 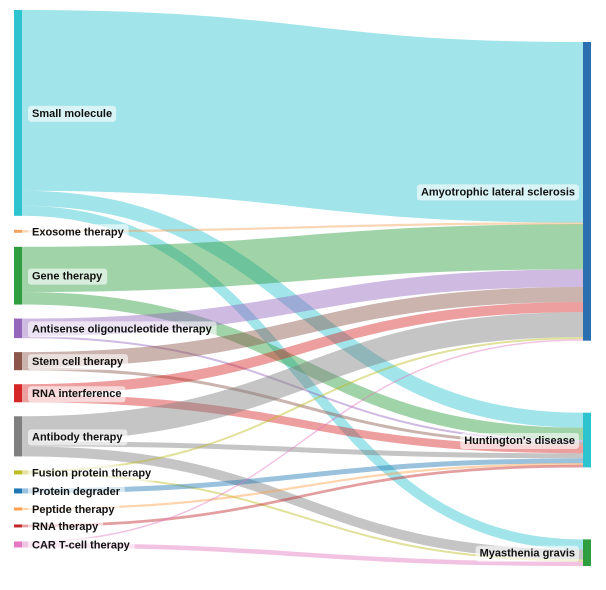 I want to click on source-label-exosome-therapy: Exosome therapy, so click(x=78, y=232).